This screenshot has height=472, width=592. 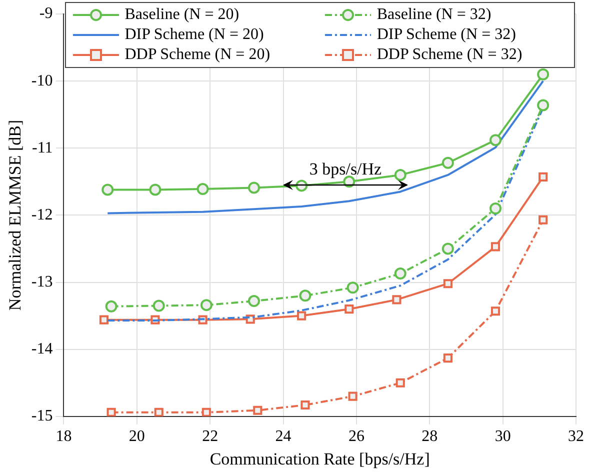 I want to click on y-tick-label: -12, so click(x=42, y=215).